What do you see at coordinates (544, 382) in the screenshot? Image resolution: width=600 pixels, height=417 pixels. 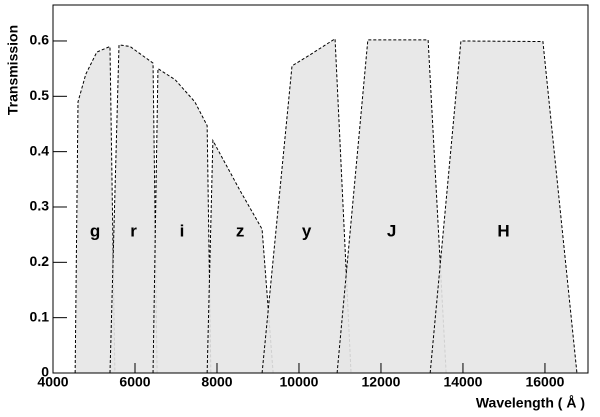 I see `x-tick-label: 16000` at bounding box center [544, 382].